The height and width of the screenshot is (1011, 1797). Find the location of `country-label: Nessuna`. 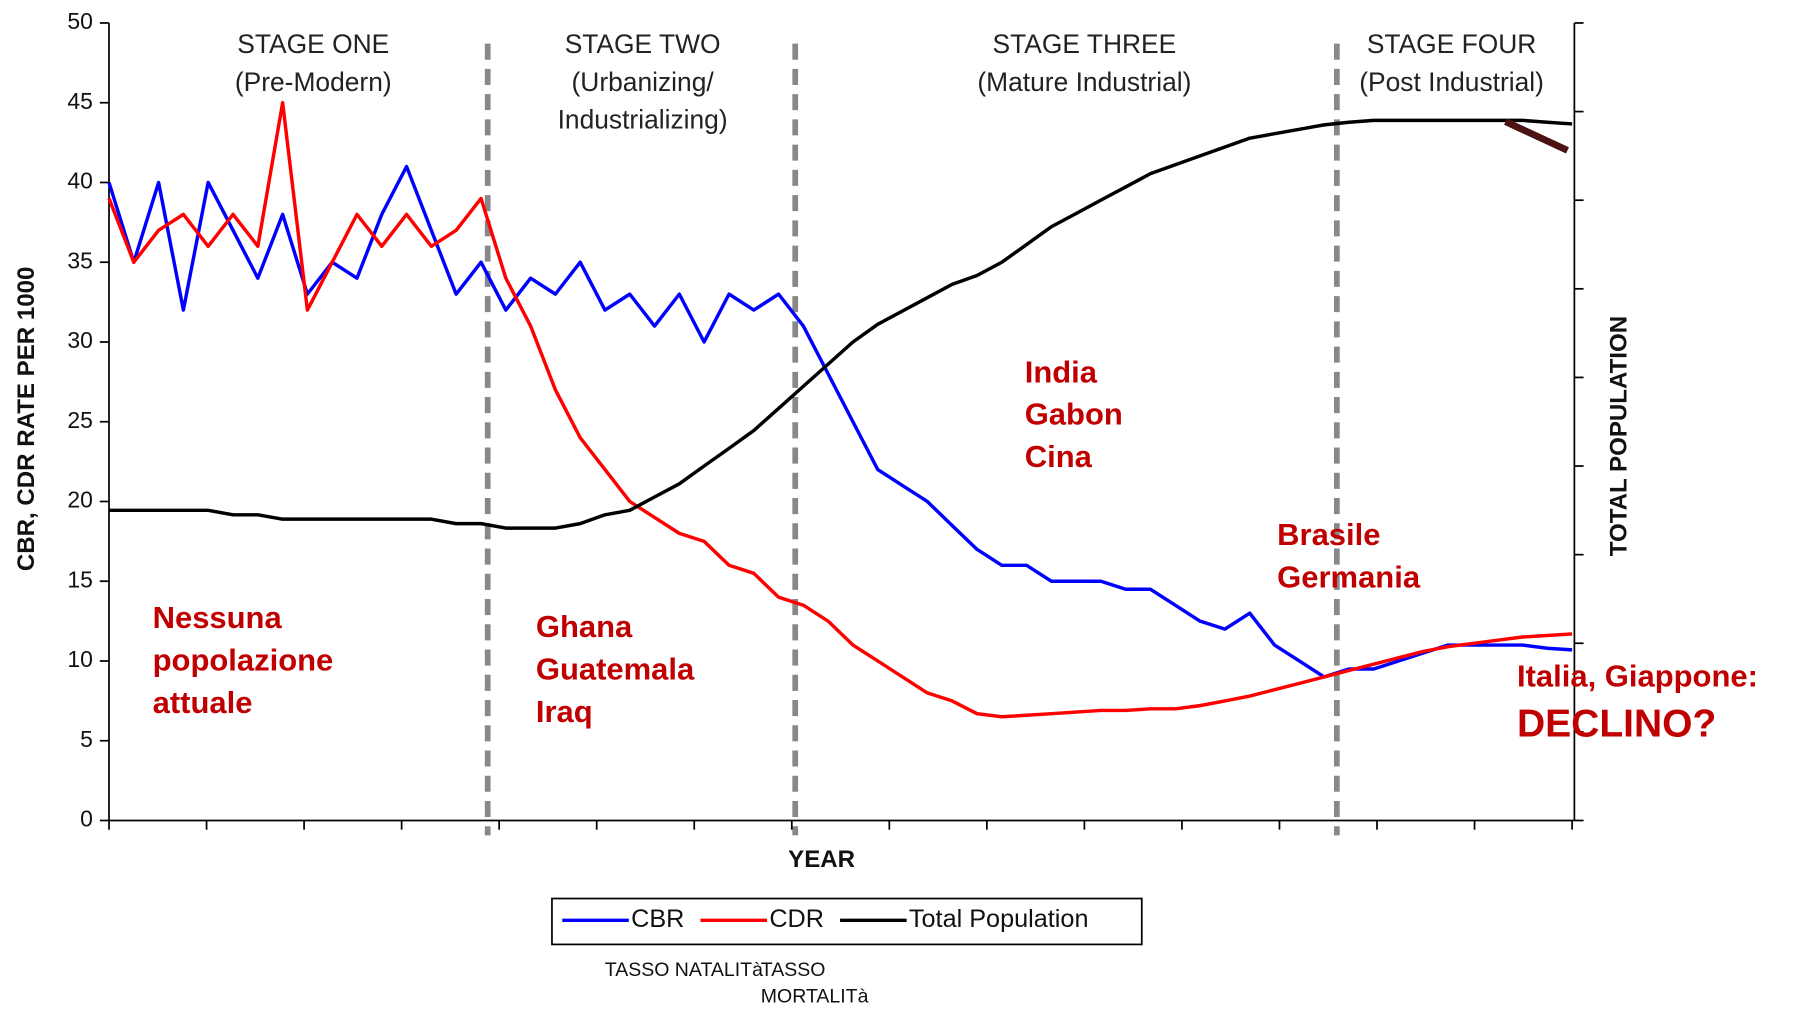

country-label: Nessuna is located at coordinates (218, 617).